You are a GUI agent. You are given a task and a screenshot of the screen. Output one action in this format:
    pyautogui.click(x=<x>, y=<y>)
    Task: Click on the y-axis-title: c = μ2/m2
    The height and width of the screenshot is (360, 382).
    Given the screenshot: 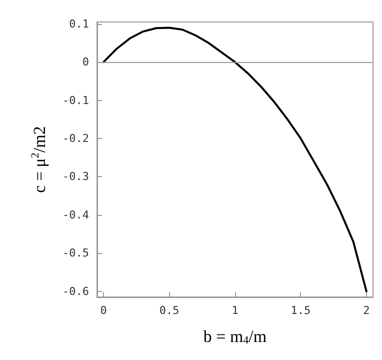 What is the action you would take?
    pyautogui.click(x=39, y=159)
    